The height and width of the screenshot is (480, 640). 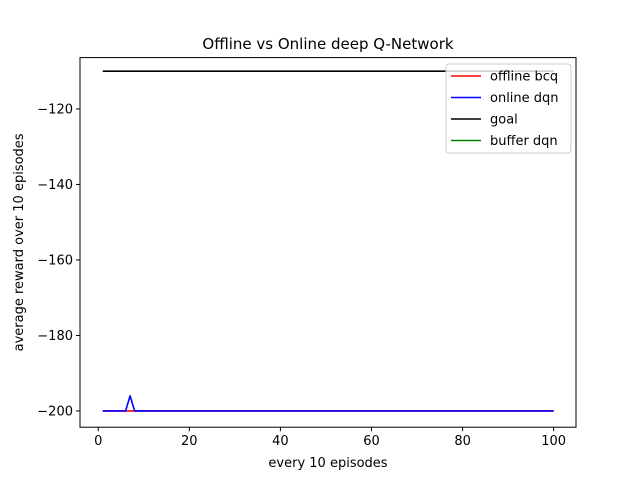 I want to click on legend: offline bcq online dqn goal buffer dqn, so click(x=508, y=108).